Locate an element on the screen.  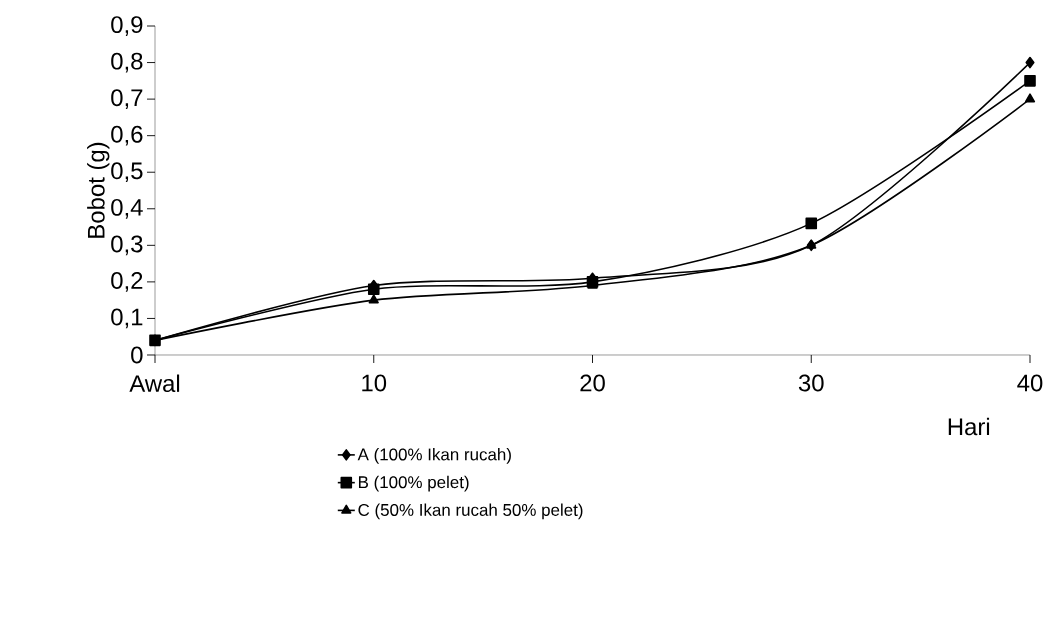
legend-label: A (100% Ikan rucah) is located at coordinates (434, 456).